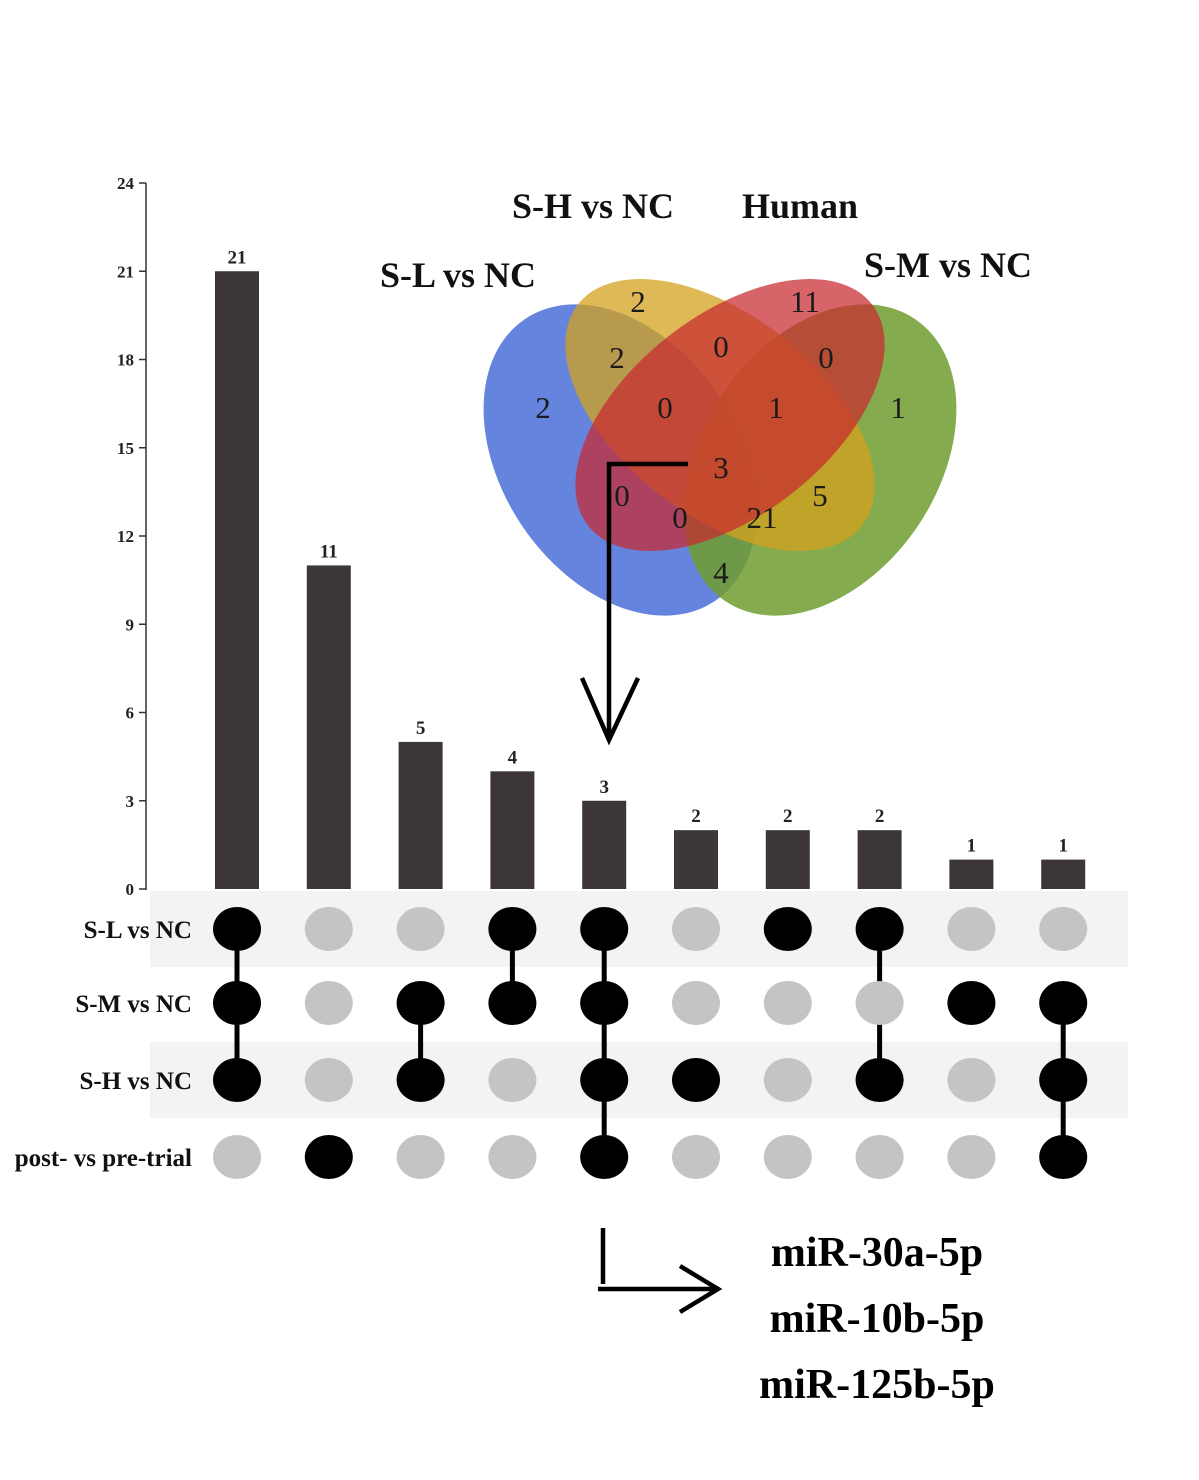 Image resolution: width=1199 pixels, height=1480 pixels. I want to click on bar-value-label: 21, so click(237, 257).